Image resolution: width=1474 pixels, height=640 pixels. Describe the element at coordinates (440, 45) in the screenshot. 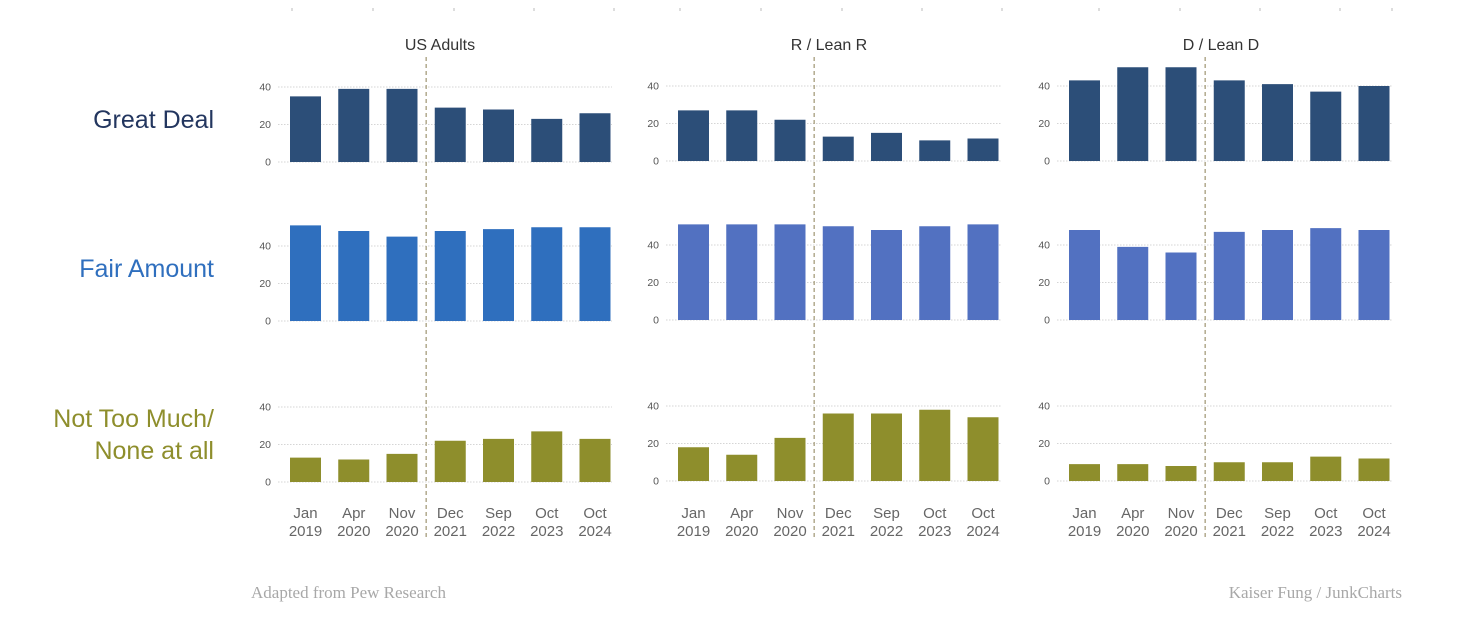

I see `panel-title: US Adults` at that location.